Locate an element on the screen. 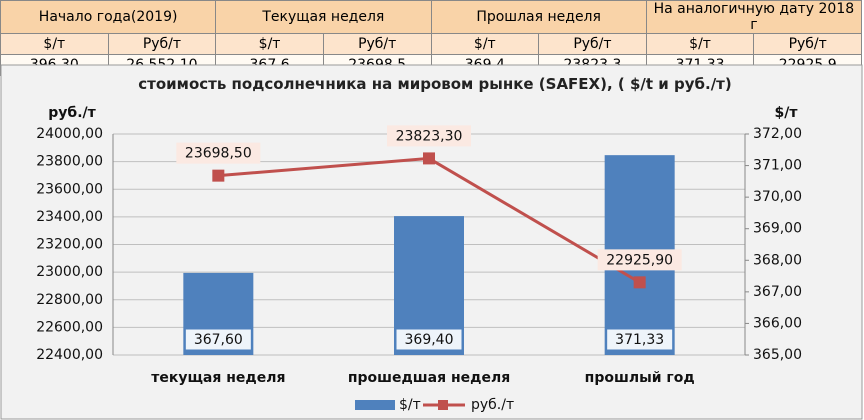 This screenshot has height=420, width=864. data-label: 371,33 is located at coordinates (639, 340).